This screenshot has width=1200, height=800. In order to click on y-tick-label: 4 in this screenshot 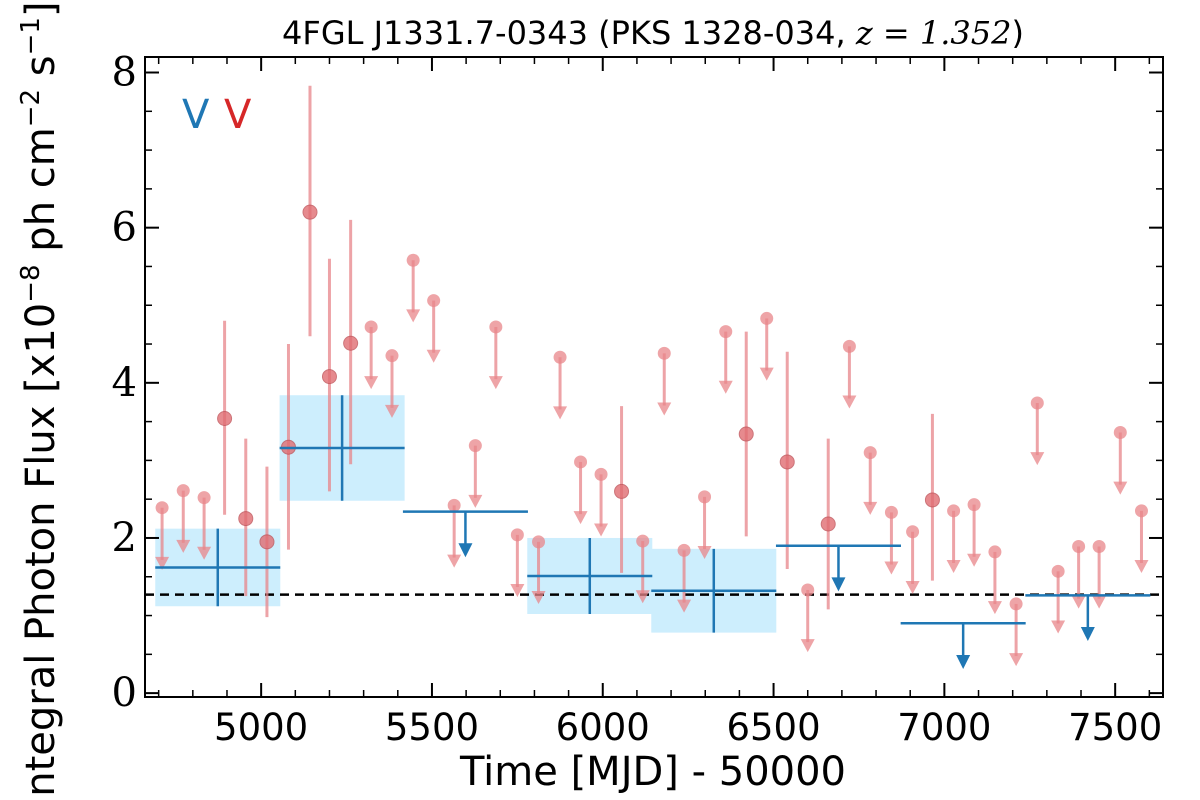, I will do `click(124, 383)`.